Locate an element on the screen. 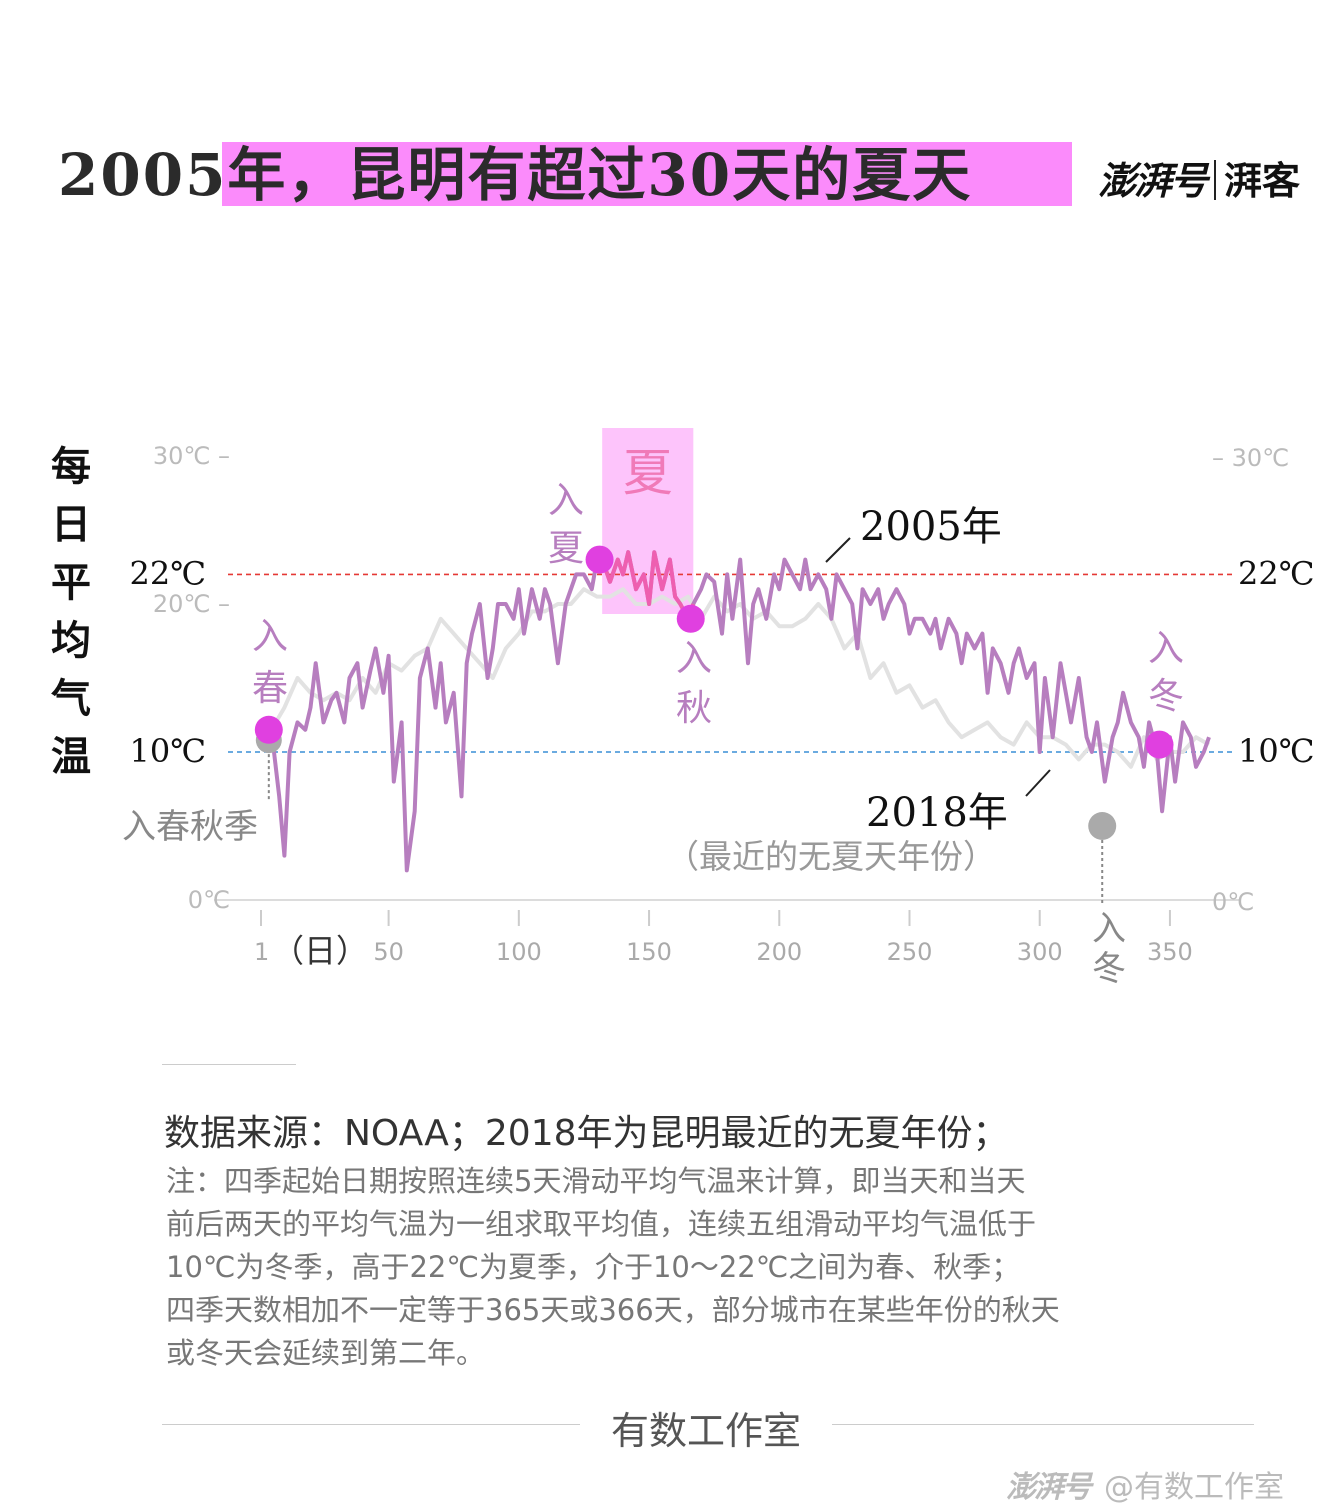 This screenshot has height=1506, width=1340. threshold-label-left: 22℃ is located at coordinates (167, 573).